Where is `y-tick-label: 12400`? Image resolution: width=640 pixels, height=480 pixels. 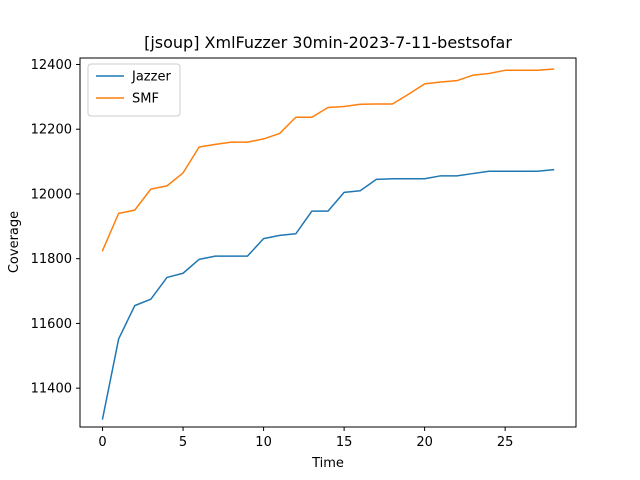
y-tick-label: 12400 is located at coordinates (51, 65).